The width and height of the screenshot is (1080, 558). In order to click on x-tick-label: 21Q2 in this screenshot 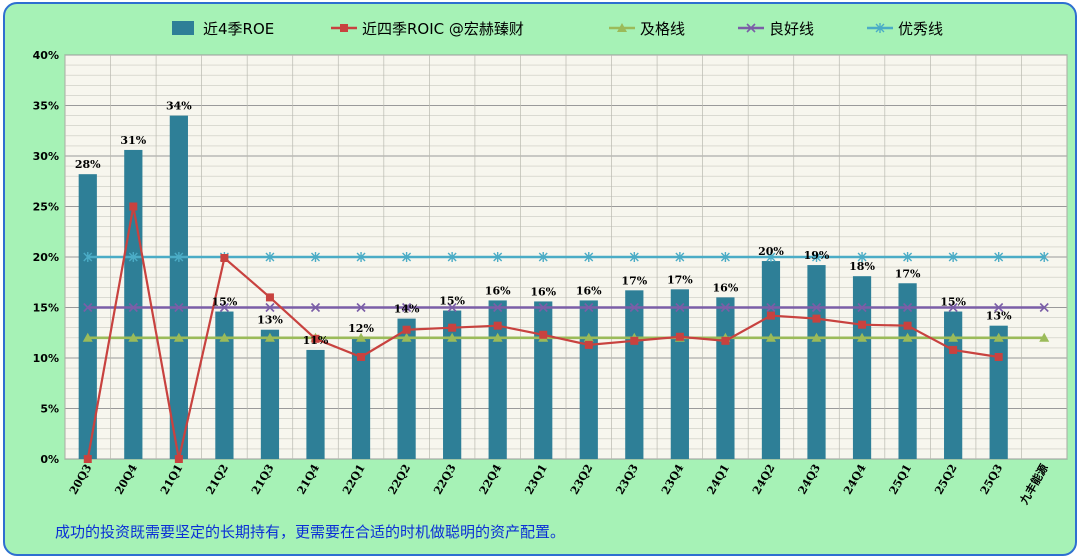, I will do `click(217, 479)`.